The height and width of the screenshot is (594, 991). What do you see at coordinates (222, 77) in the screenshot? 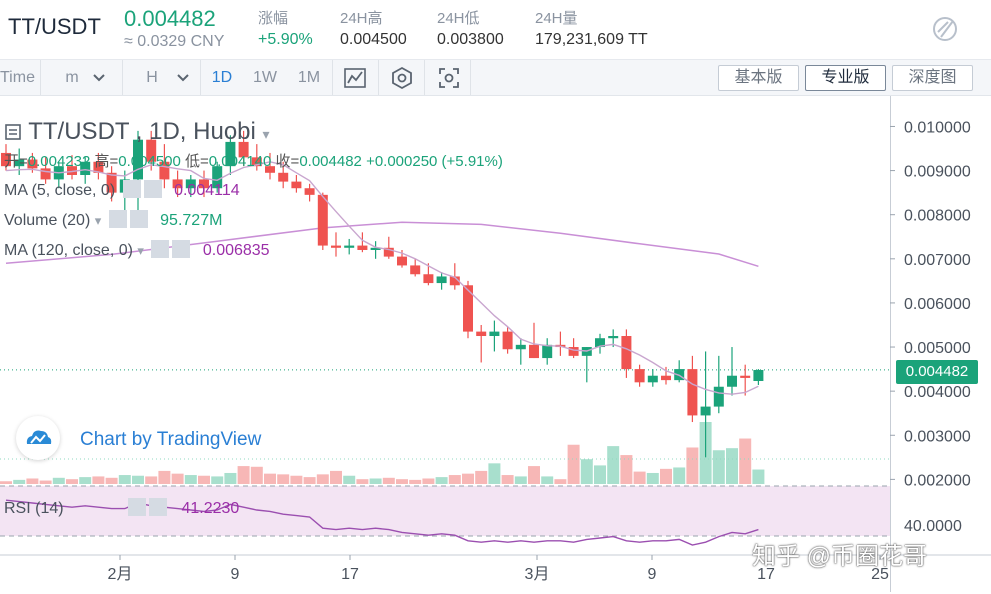
I see `interval-1d-button: 1D` at bounding box center [222, 77].